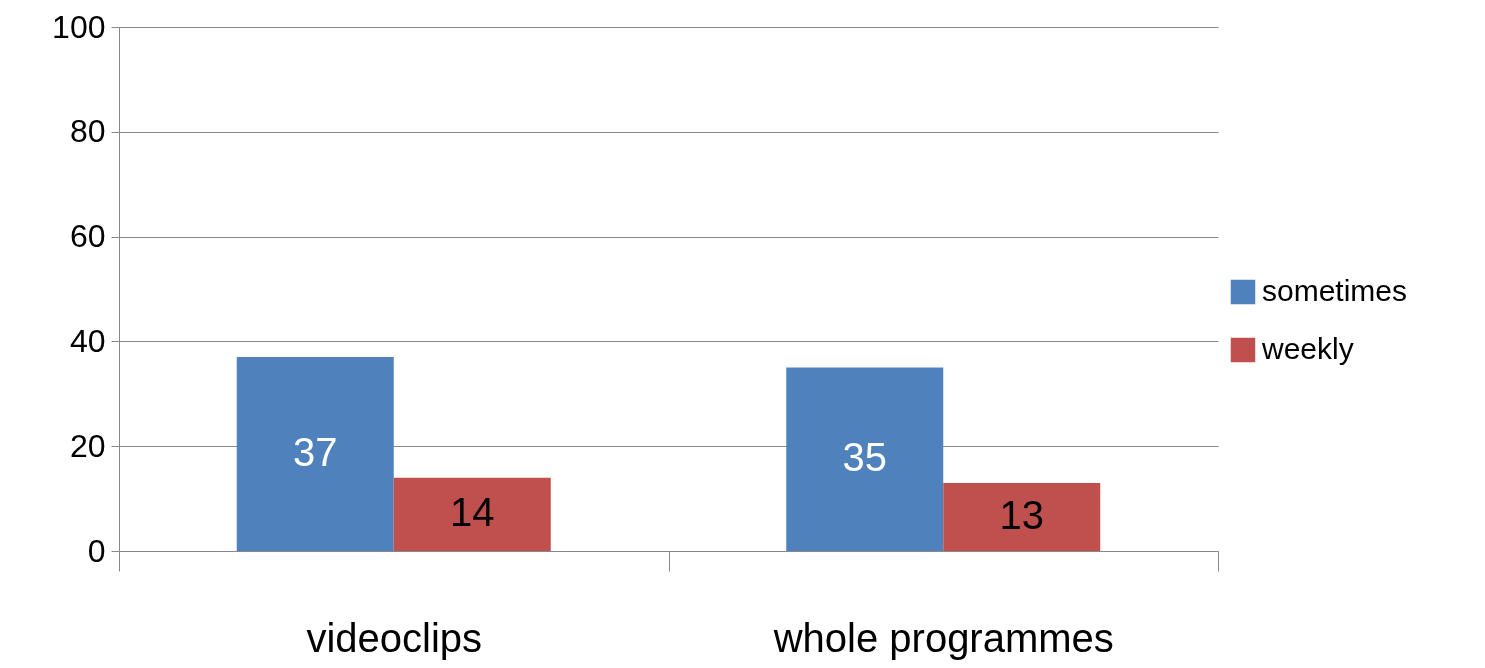  Describe the element at coordinates (79, 26) in the screenshot. I see `y-tick-label: 100` at that location.